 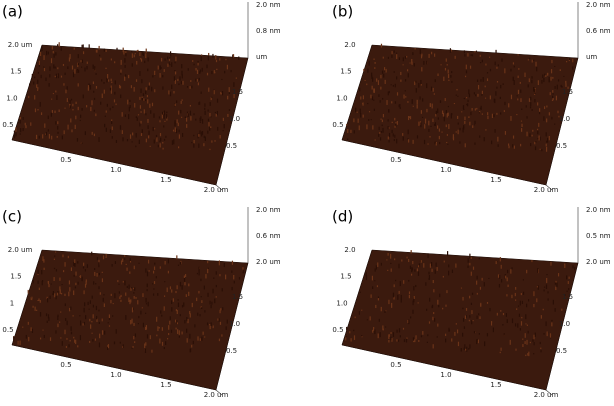 What do you see at coordinates (268, 31) in the screenshot?
I see `z-tick-label: 0.8 nm` at bounding box center [268, 31].